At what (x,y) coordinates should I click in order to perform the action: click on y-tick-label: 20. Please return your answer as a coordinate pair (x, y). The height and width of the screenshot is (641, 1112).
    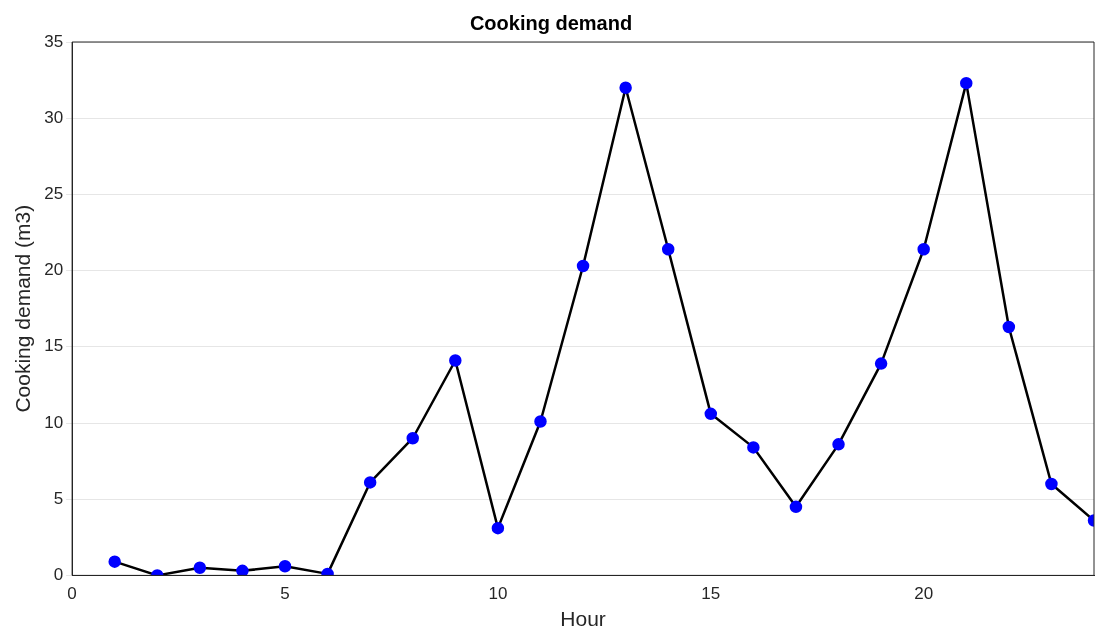
    Looking at the image, I should click on (54, 270).